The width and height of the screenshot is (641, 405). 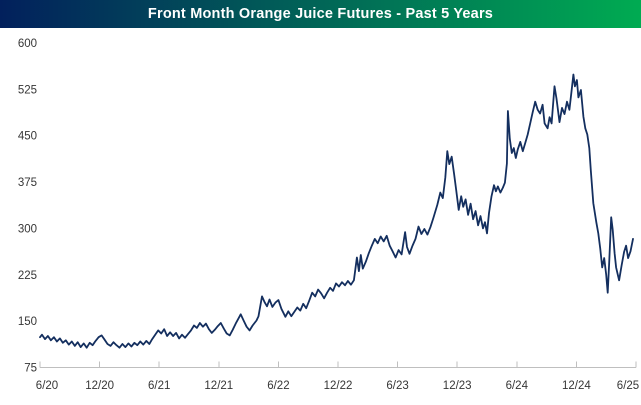 What do you see at coordinates (576, 386) in the screenshot?
I see `x-axis-label: 12/24` at bounding box center [576, 386].